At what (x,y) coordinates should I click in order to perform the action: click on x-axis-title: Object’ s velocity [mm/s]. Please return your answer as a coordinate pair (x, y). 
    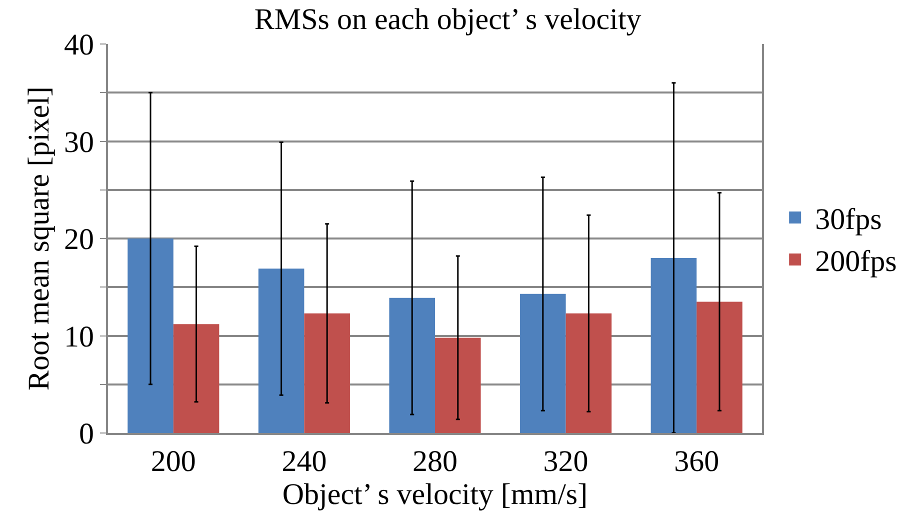
    Looking at the image, I should click on (435, 494).